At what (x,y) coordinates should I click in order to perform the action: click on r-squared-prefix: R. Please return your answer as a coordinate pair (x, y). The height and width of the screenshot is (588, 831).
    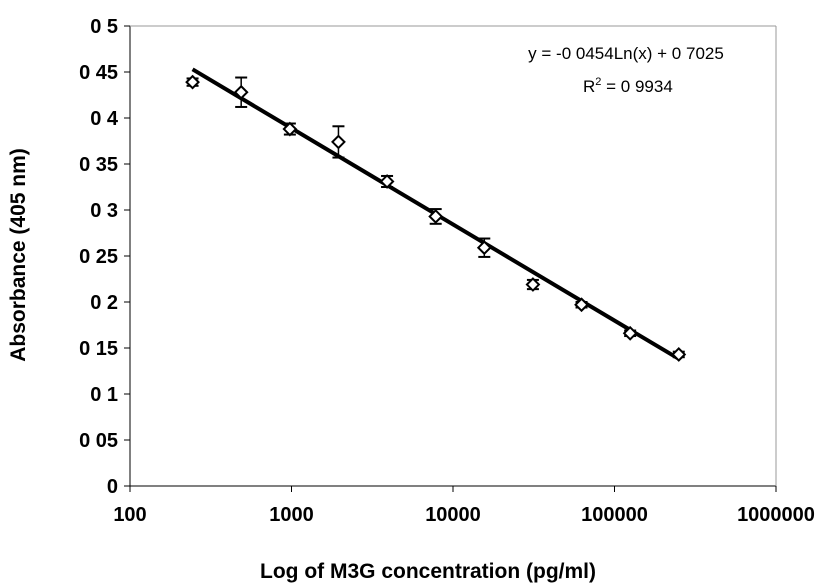
    Looking at the image, I should click on (589, 86).